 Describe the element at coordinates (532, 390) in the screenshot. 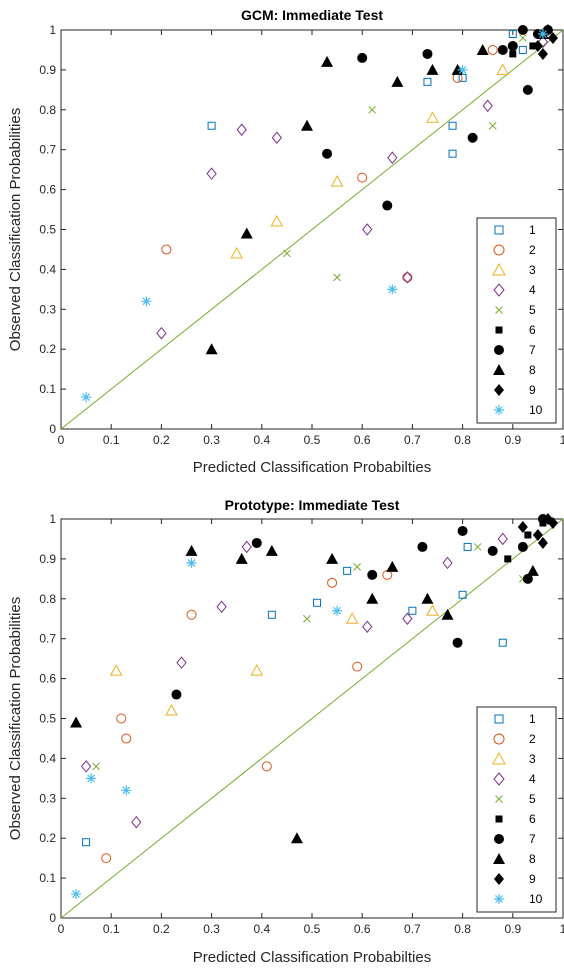

I see `legend-label: 9` at that location.